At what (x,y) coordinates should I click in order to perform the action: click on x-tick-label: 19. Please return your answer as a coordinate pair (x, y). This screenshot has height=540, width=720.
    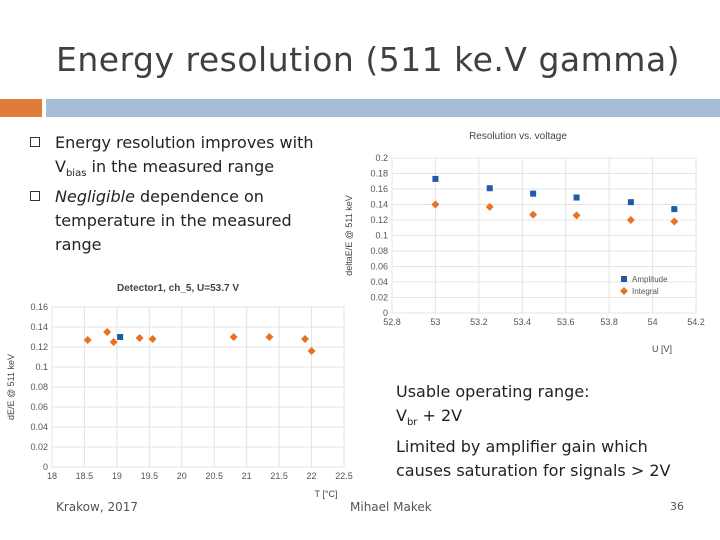
    Looking at the image, I should click on (117, 476).